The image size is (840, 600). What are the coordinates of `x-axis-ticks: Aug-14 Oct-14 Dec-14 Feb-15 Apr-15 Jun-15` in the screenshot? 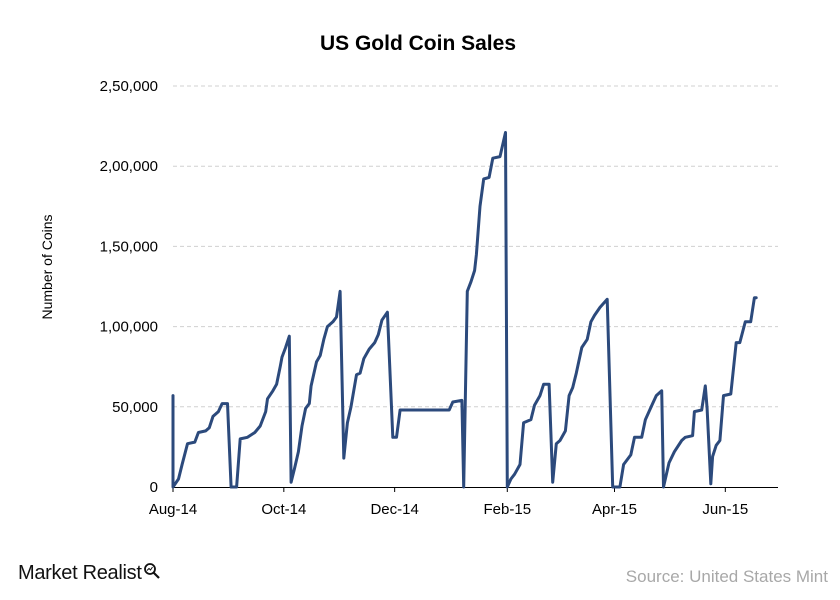 It's located at (448, 502).